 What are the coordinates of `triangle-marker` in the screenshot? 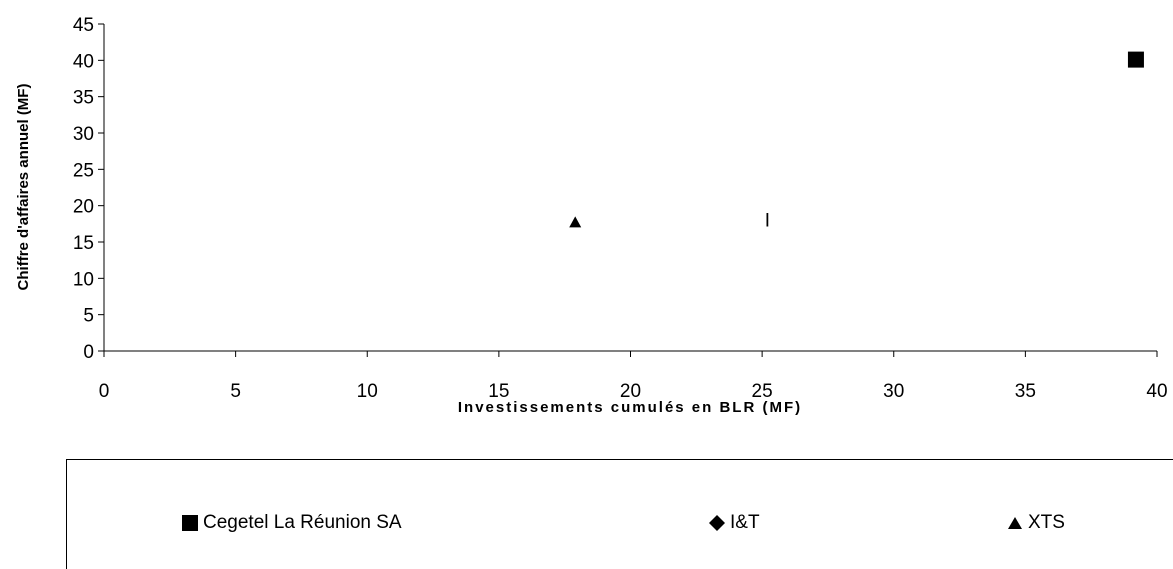 It's located at (575, 222).